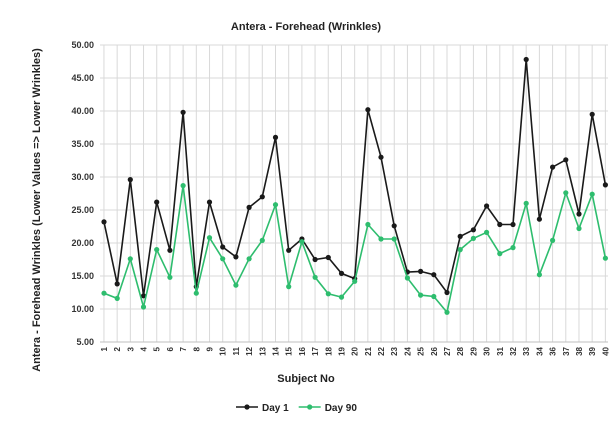 This screenshot has width=613, height=422. What do you see at coordinates (223, 350) in the screenshot?
I see `x-tick-label: 10` at bounding box center [223, 350].